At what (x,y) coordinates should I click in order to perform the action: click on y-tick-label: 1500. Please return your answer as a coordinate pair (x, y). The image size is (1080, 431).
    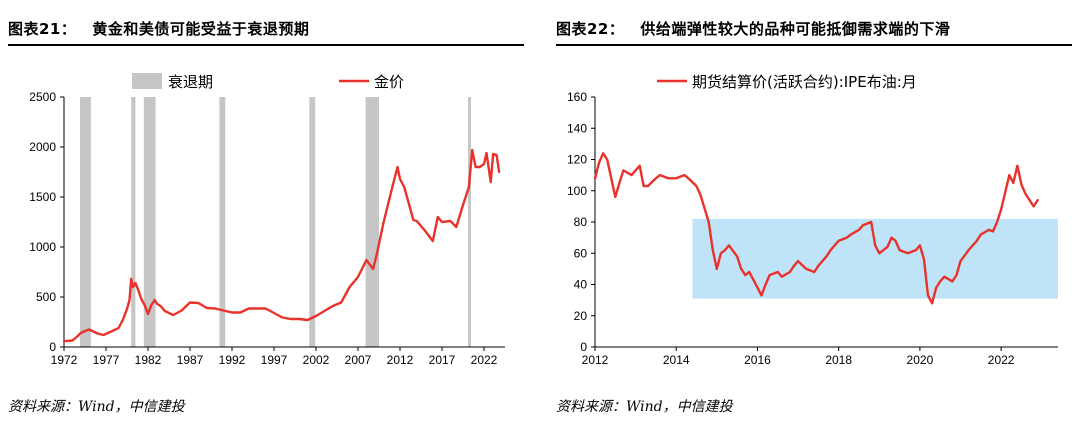
    Looking at the image, I should click on (42, 197).